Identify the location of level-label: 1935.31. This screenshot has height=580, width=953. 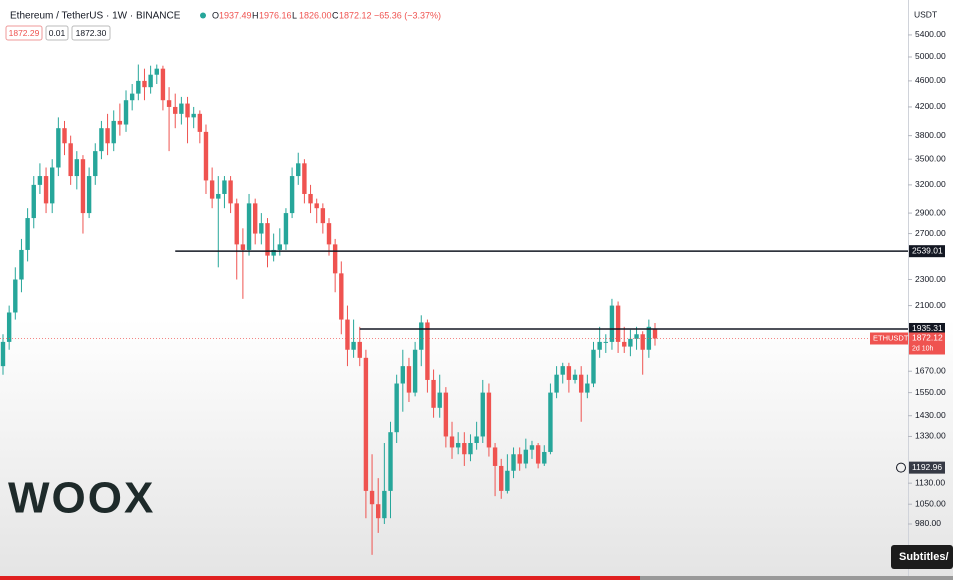
(927, 328).